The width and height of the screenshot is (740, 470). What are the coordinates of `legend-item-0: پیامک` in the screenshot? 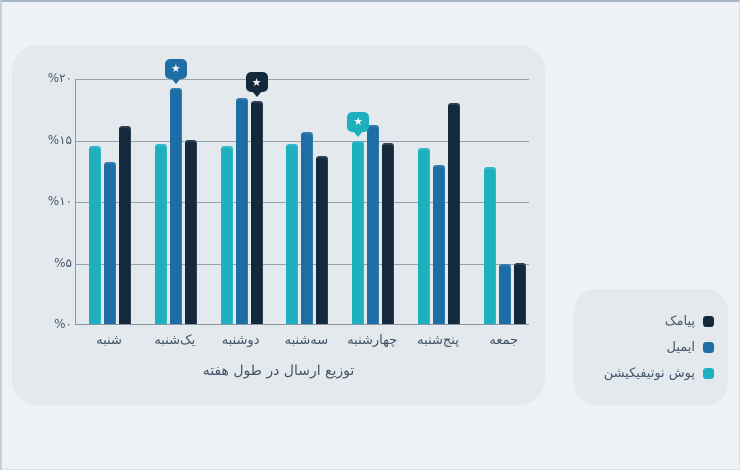 It's located at (689, 321).